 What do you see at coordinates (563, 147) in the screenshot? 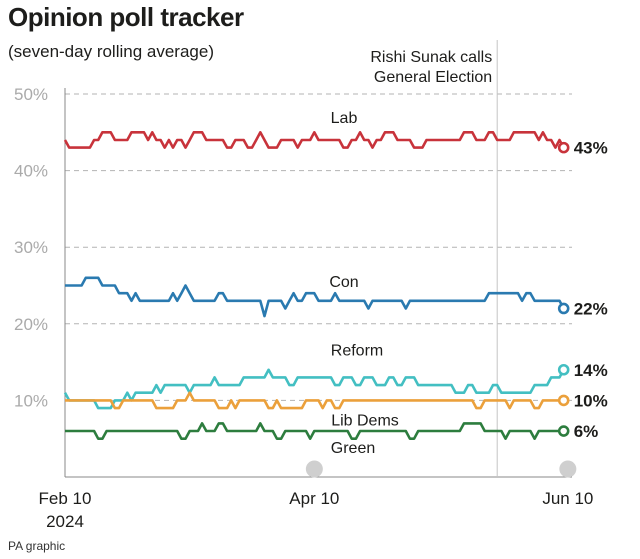
I see `end-marker-lab` at bounding box center [563, 147].